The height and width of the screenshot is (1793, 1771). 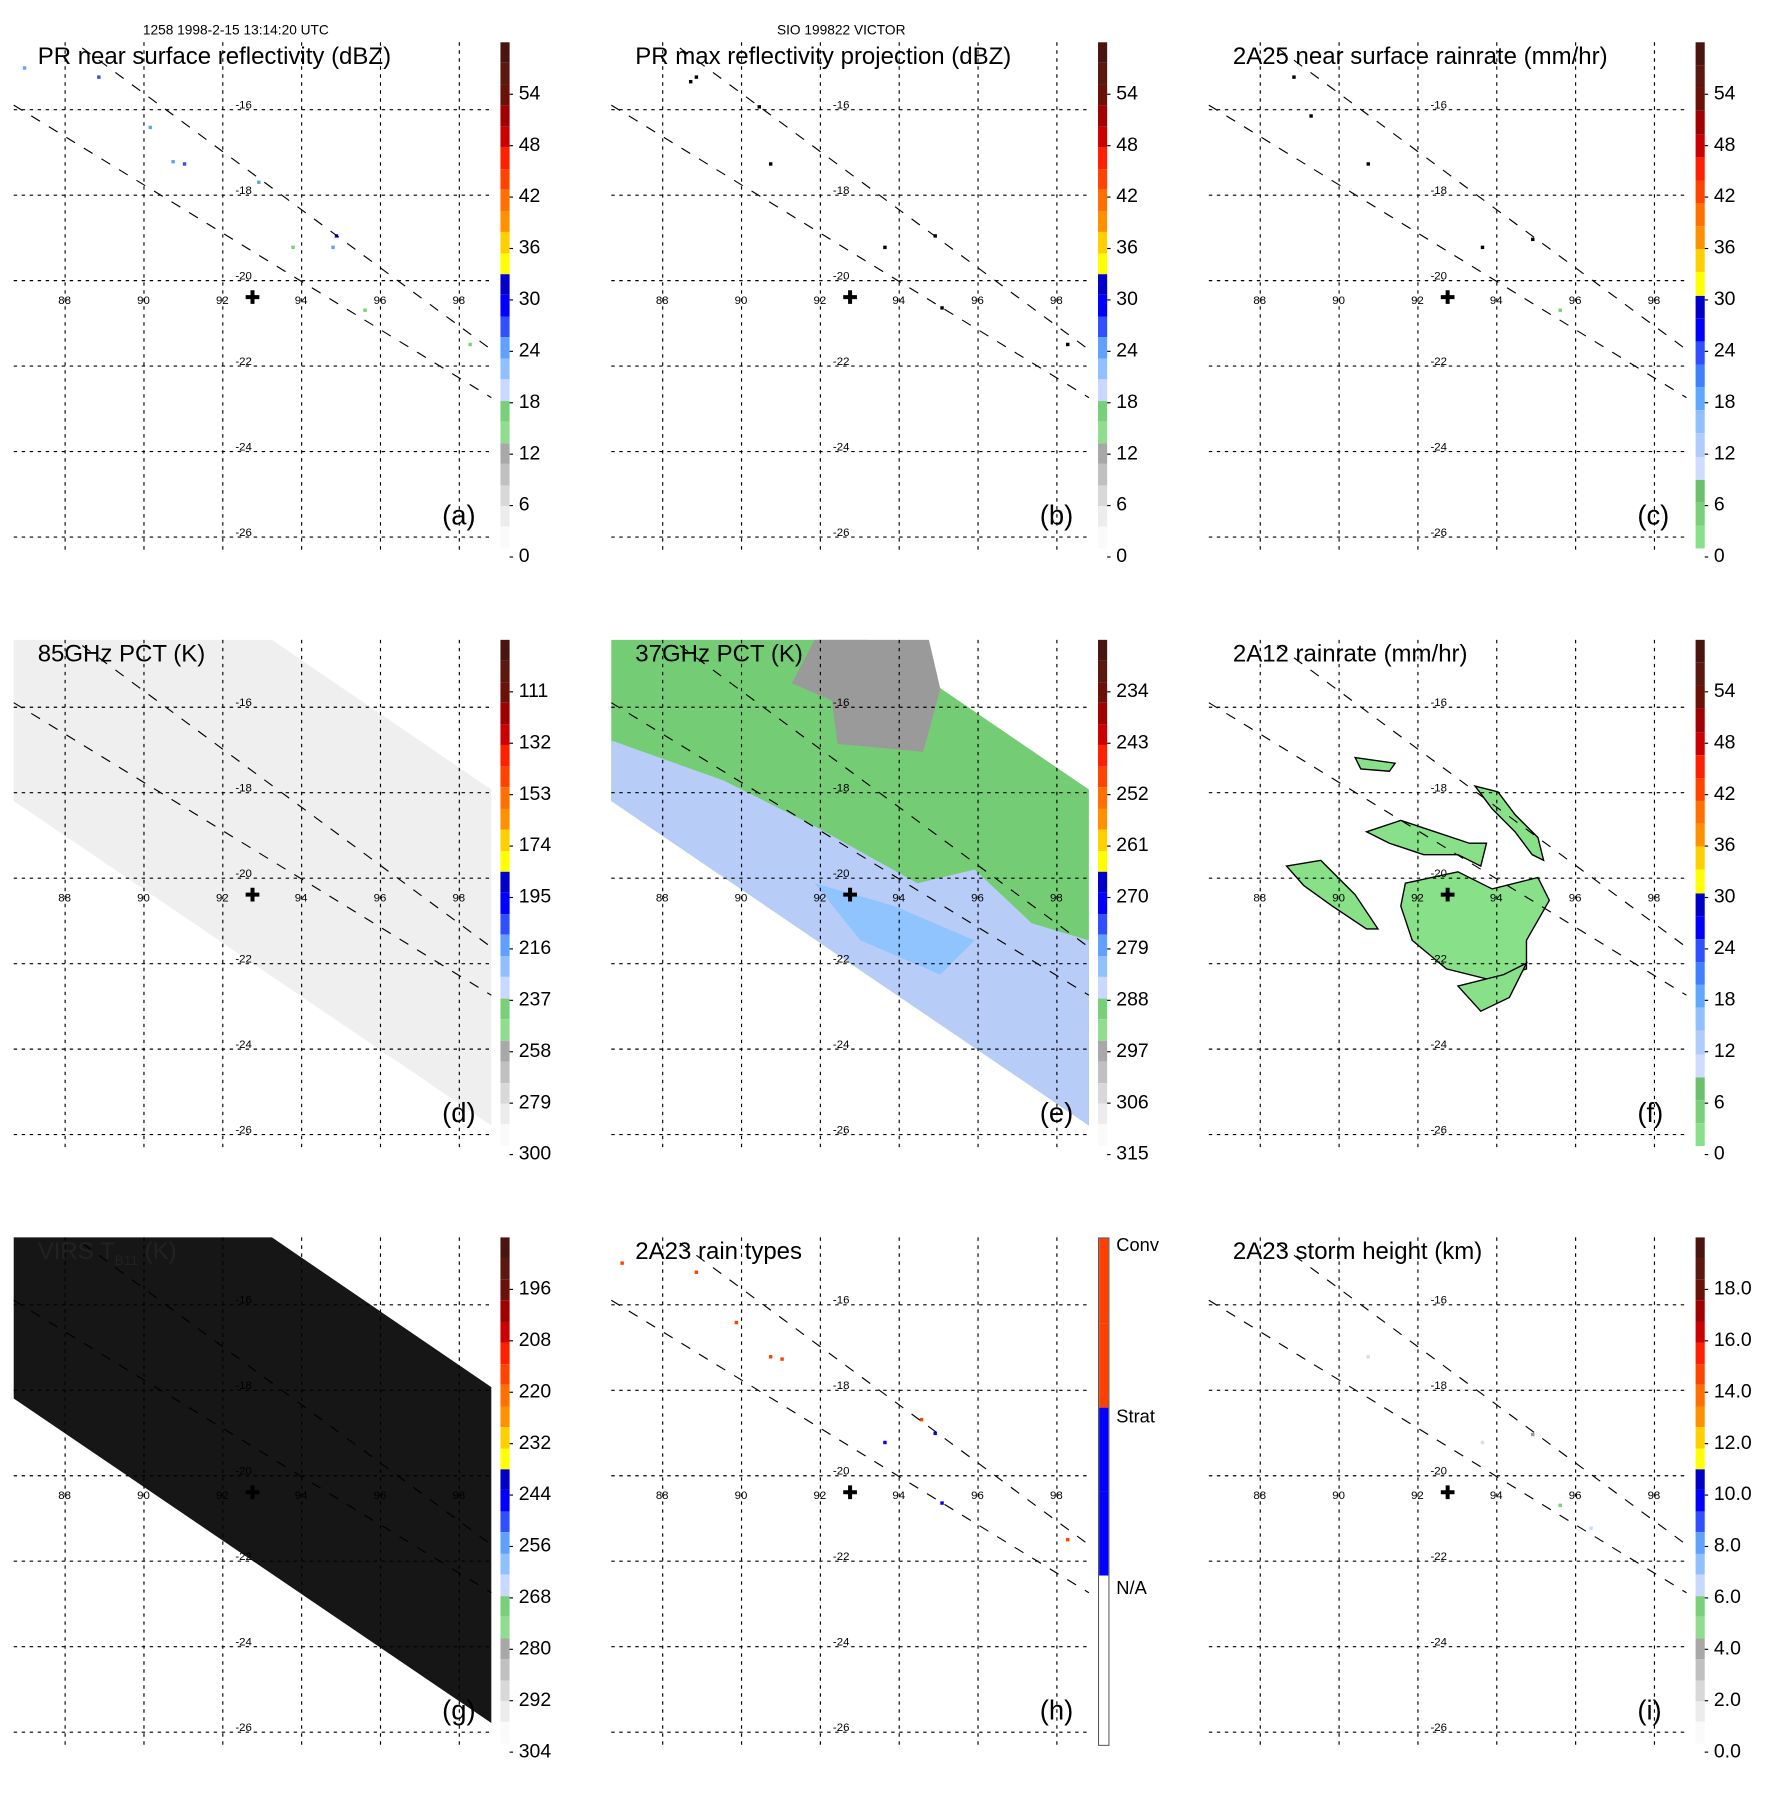 What do you see at coordinates (1132, 999) in the screenshot?
I see `colorbar-tick-label: 288` at bounding box center [1132, 999].